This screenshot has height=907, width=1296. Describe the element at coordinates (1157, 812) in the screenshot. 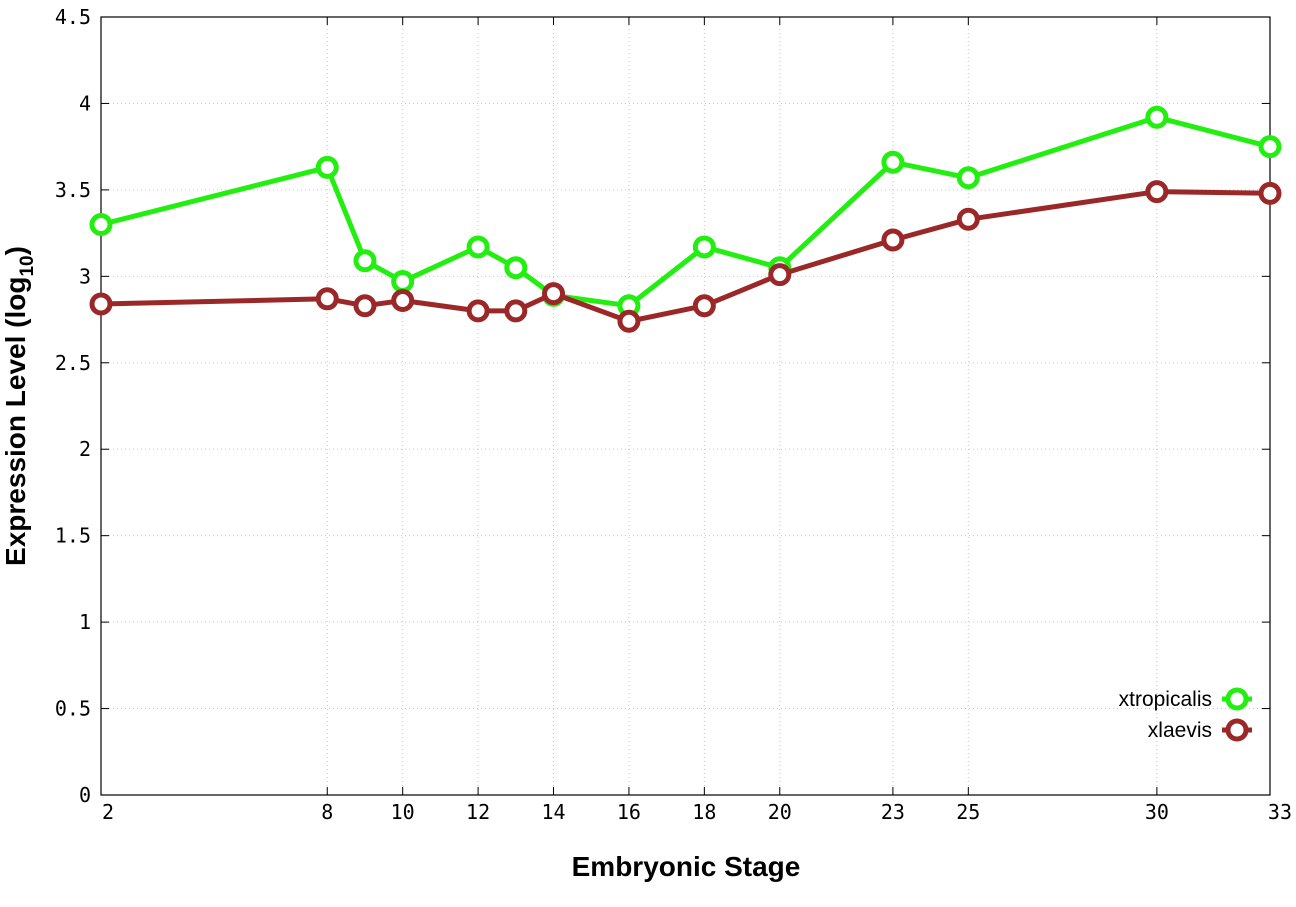

I see `x-tick-label: 30` at that location.